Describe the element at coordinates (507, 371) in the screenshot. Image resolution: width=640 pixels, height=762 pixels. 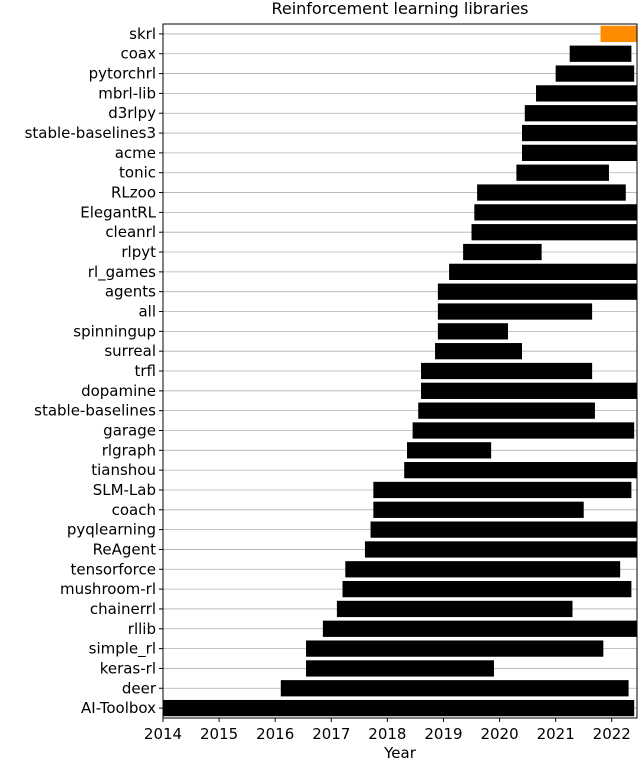
I see `bar-trfl` at that location.